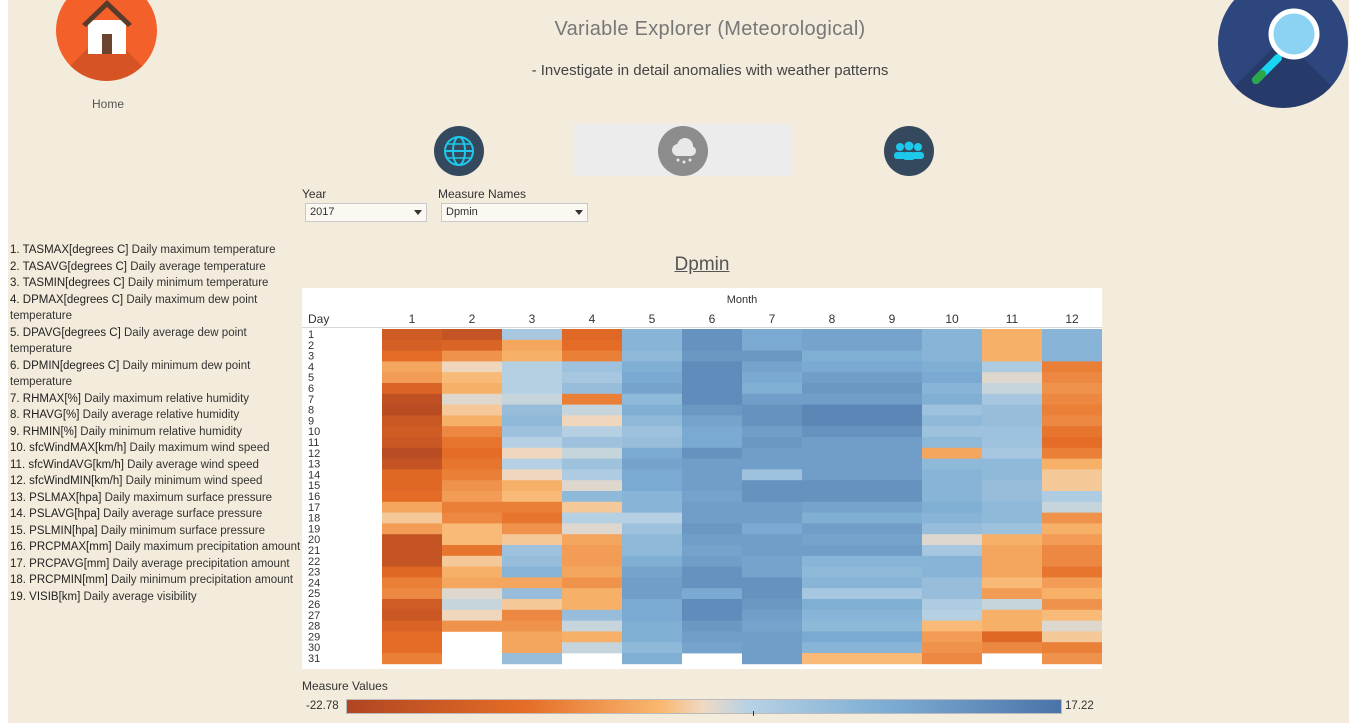  Describe the element at coordinates (314, 616) in the screenshot. I see `day-label: 27` at that location.